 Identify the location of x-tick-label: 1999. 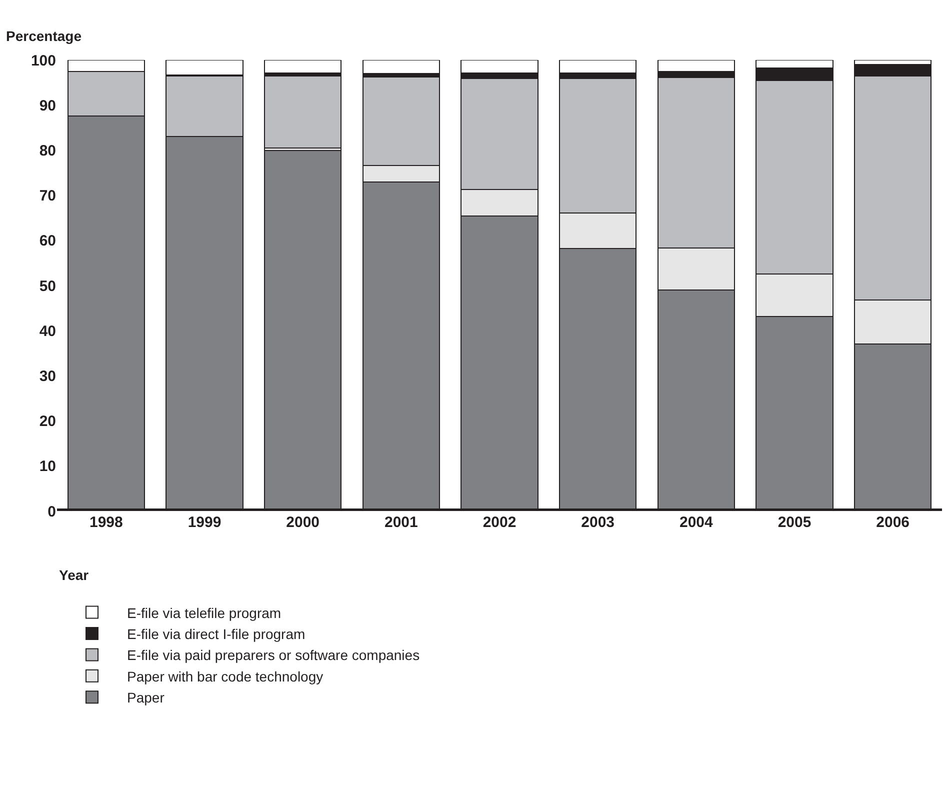
(205, 522).